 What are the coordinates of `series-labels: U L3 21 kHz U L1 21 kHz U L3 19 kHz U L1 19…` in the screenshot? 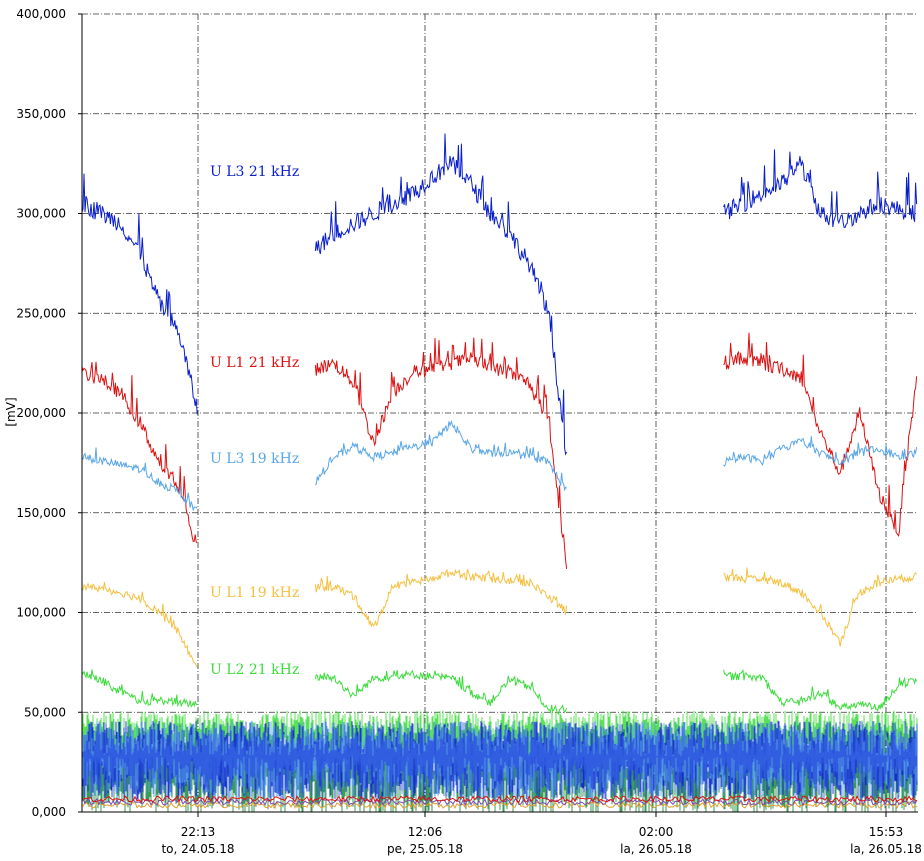 It's located at (254, 421).